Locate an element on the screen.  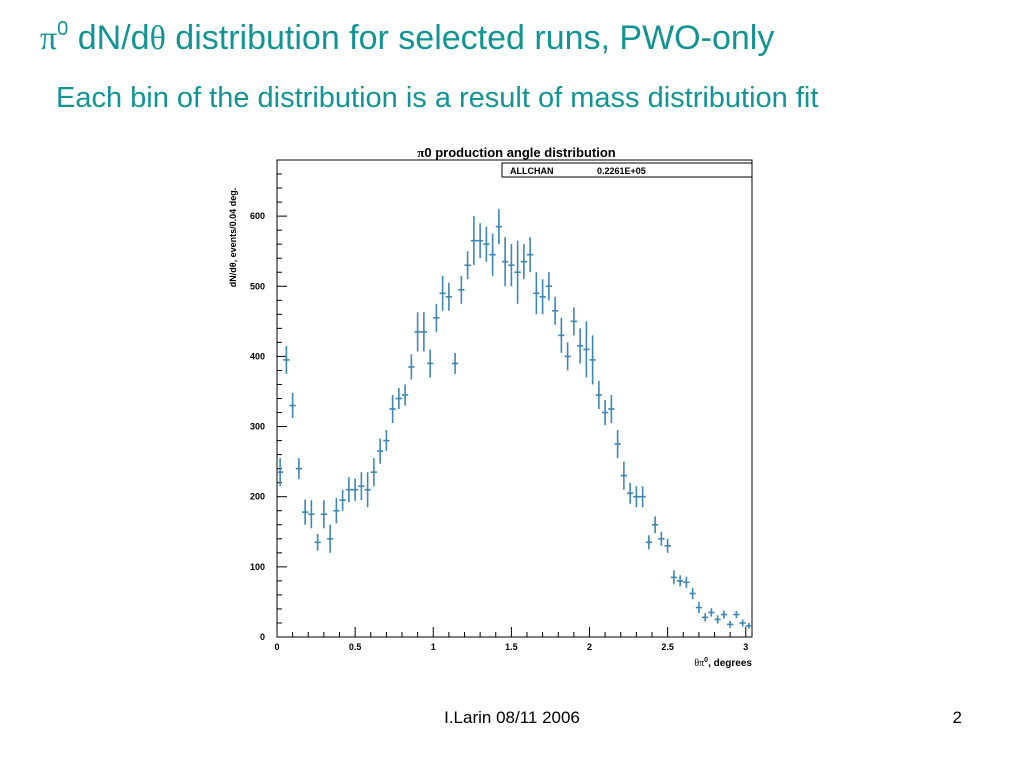
chart-title-text: 0 production angle distribution is located at coordinates (519, 152).